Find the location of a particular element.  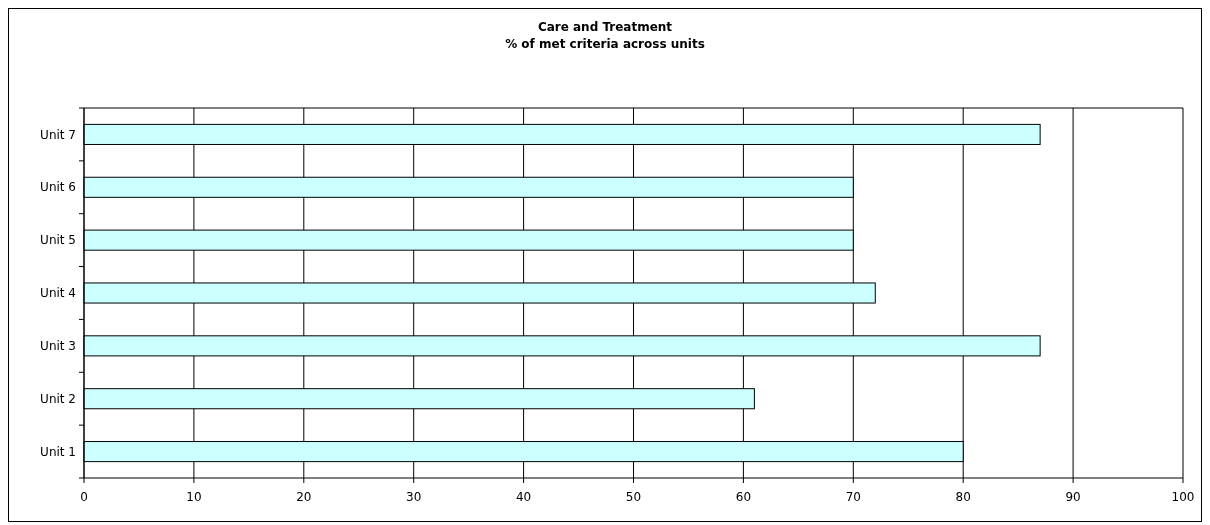

x-tick-label: 40 is located at coordinates (523, 497).